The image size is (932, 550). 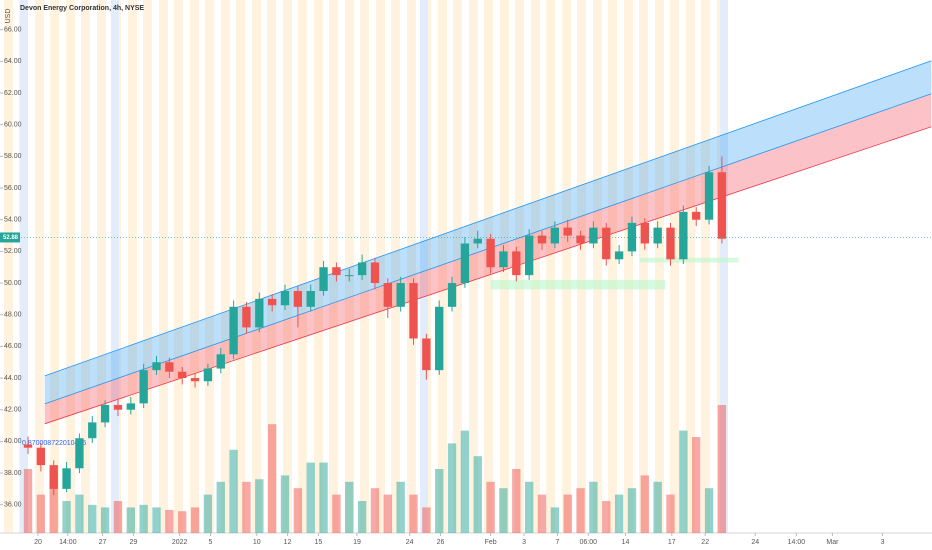 What do you see at coordinates (13, 93) in the screenshot?
I see `y-tick-label: 62.00` at bounding box center [13, 93].